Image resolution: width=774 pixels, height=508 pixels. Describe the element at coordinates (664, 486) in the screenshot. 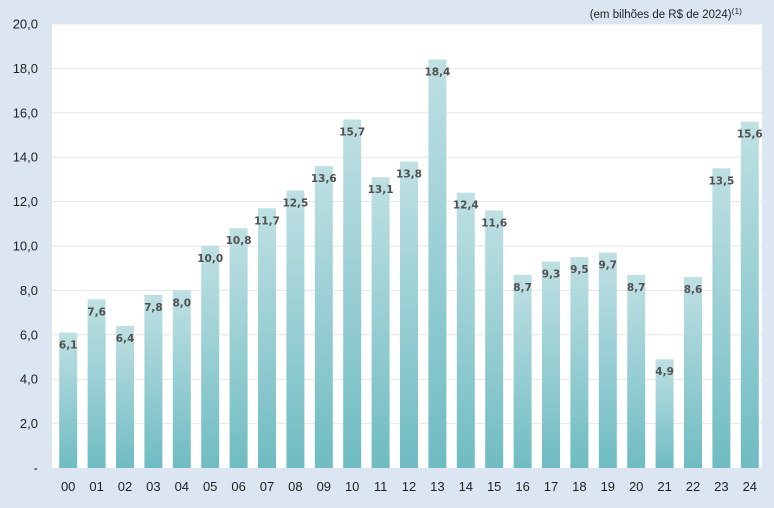

I see `x-tick-label: 21` at that location.